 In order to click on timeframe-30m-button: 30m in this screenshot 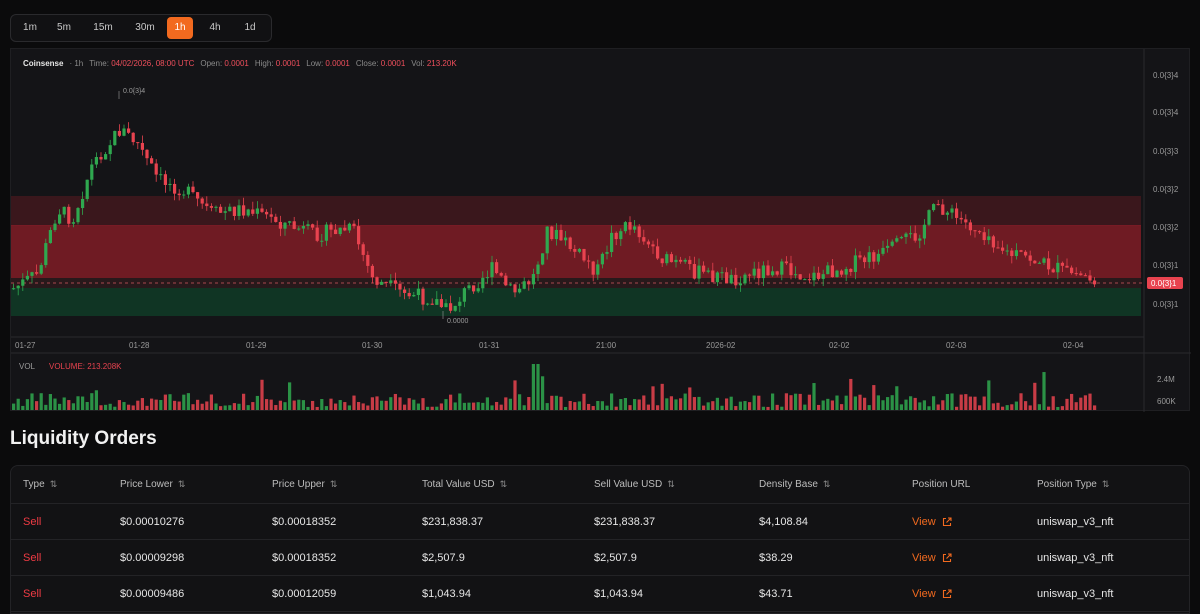, I will do `click(145, 27)`.